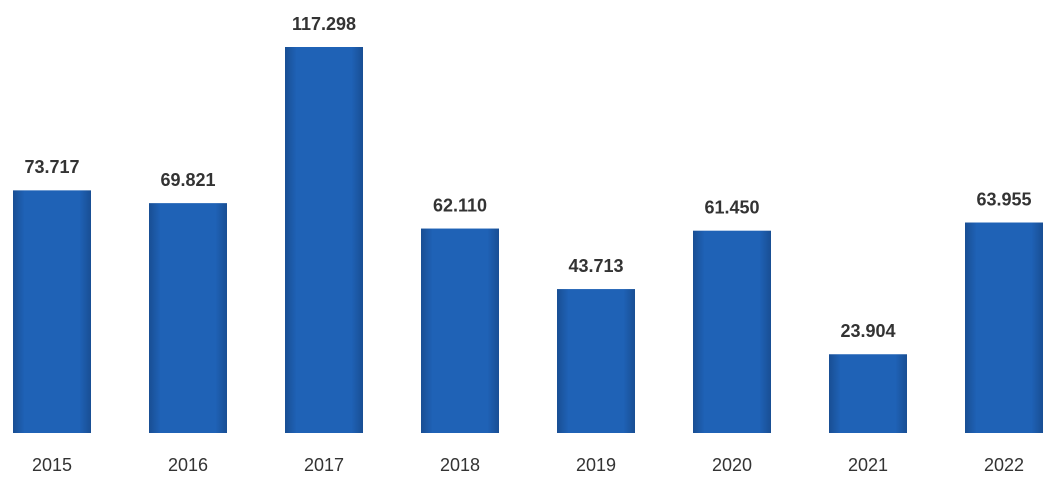 The width and height of the screenshot is (1044, 477). I want to click on x-tick-label: 2017, so click(324, 465).